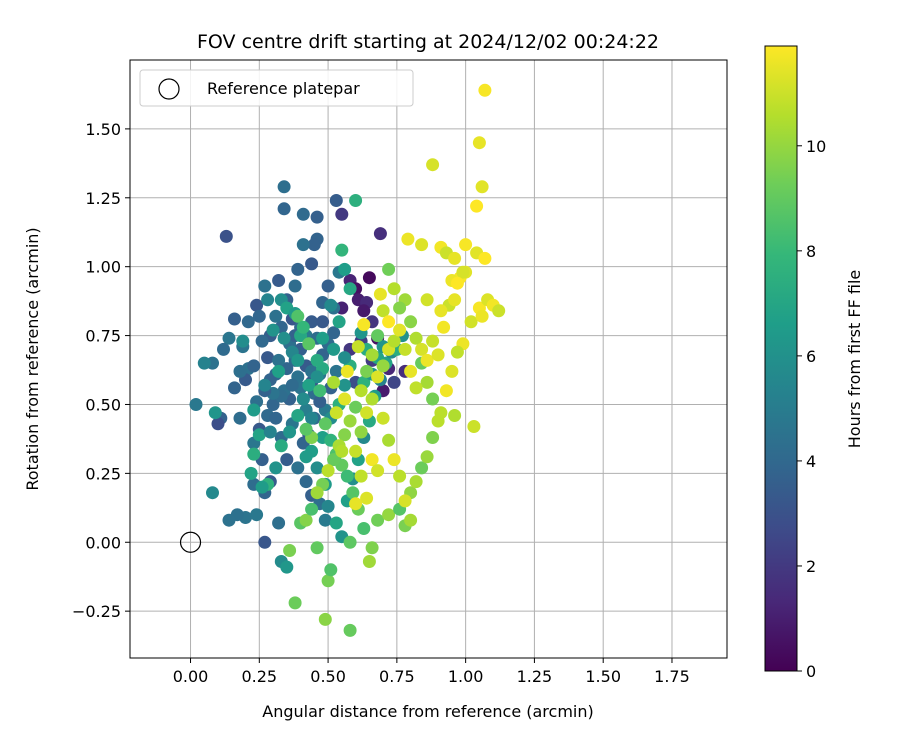 The height and width of the screenshot is (750, 900). I want to click on y-tick-label: 1.25, so click(103, 198).